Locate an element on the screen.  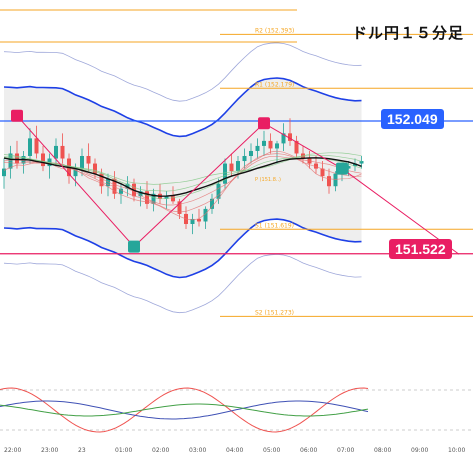
x-tick-label: 02:00 is located at coordinates (160, 450).